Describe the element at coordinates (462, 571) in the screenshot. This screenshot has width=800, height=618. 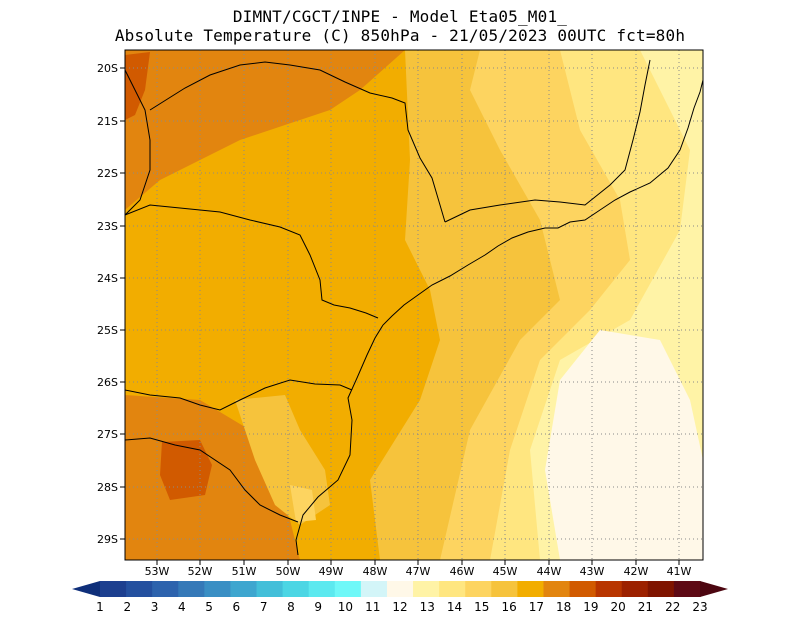
I see `lon-label-46w: 46W` at that location.